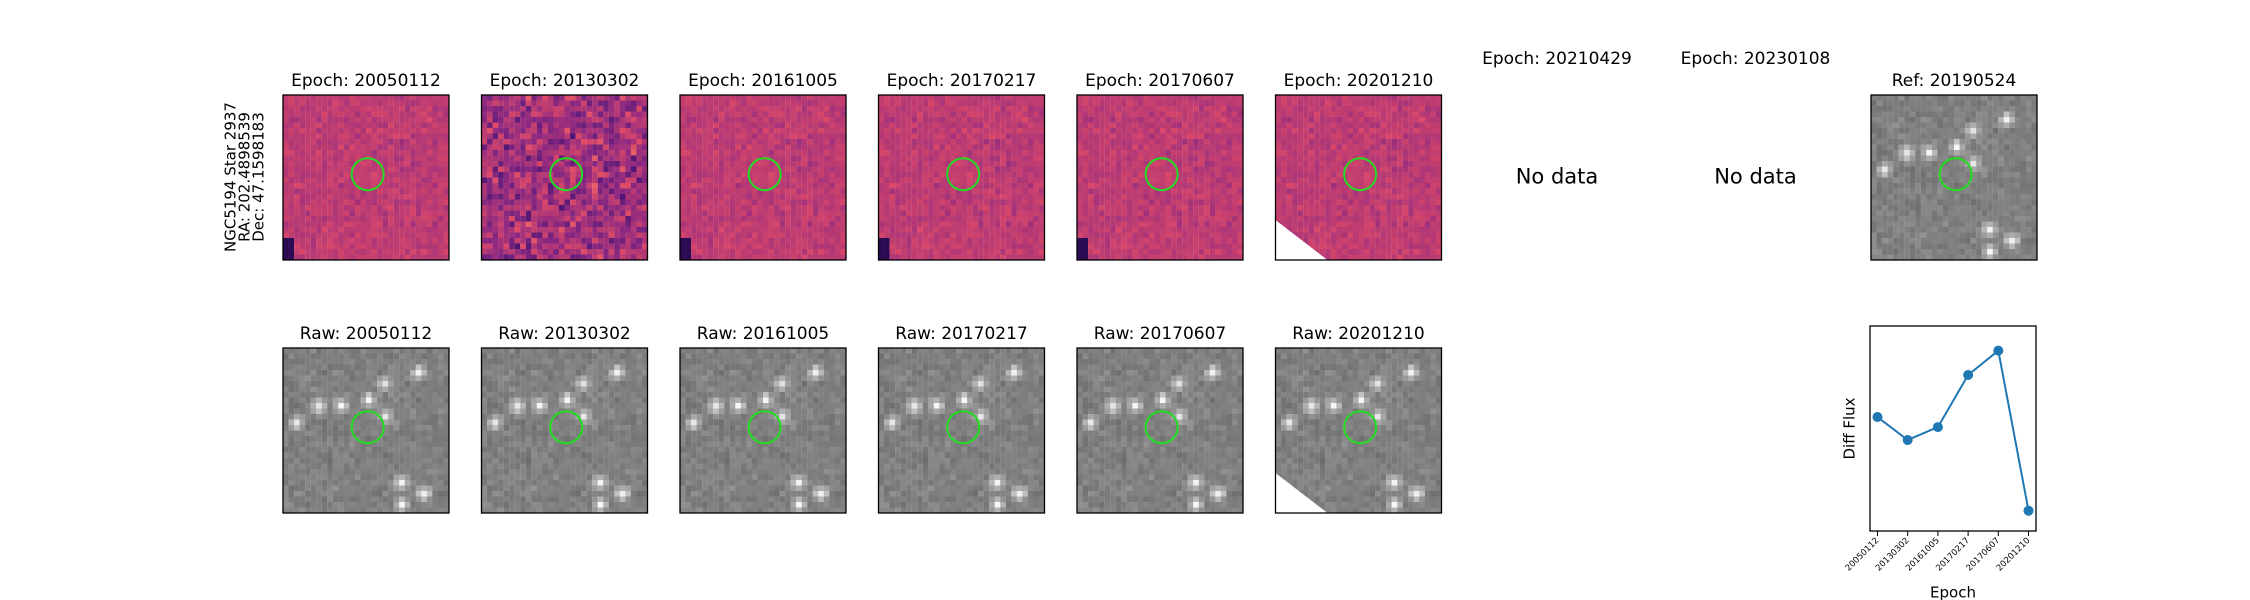 This screenshot has height=600, width=2250. I want to click on panel-title: Epoch: 20170607, so click(1160, 81).